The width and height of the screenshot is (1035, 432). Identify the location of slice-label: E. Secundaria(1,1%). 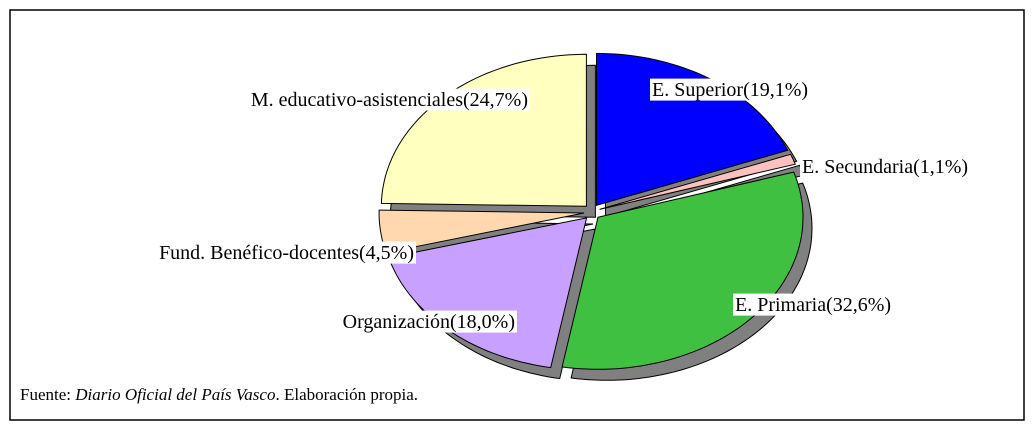
(885, 167).